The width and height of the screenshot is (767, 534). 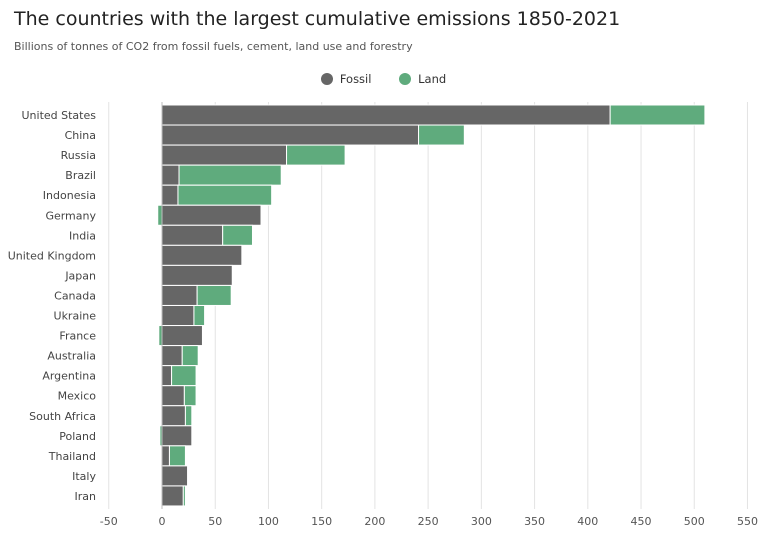 What do you see at coordinates (77, 396) in the screenshot?
I see `category-label-mexico: Mexico` at bounding box center [77, 396].